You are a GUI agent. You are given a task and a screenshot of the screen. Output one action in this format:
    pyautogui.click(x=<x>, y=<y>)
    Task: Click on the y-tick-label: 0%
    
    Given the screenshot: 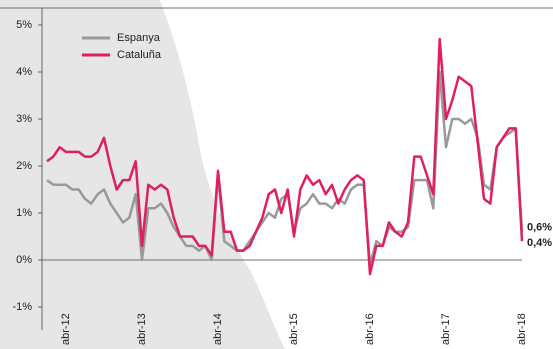 What is the action you would take?
    pyautogui.click(x=24, y=260)
    